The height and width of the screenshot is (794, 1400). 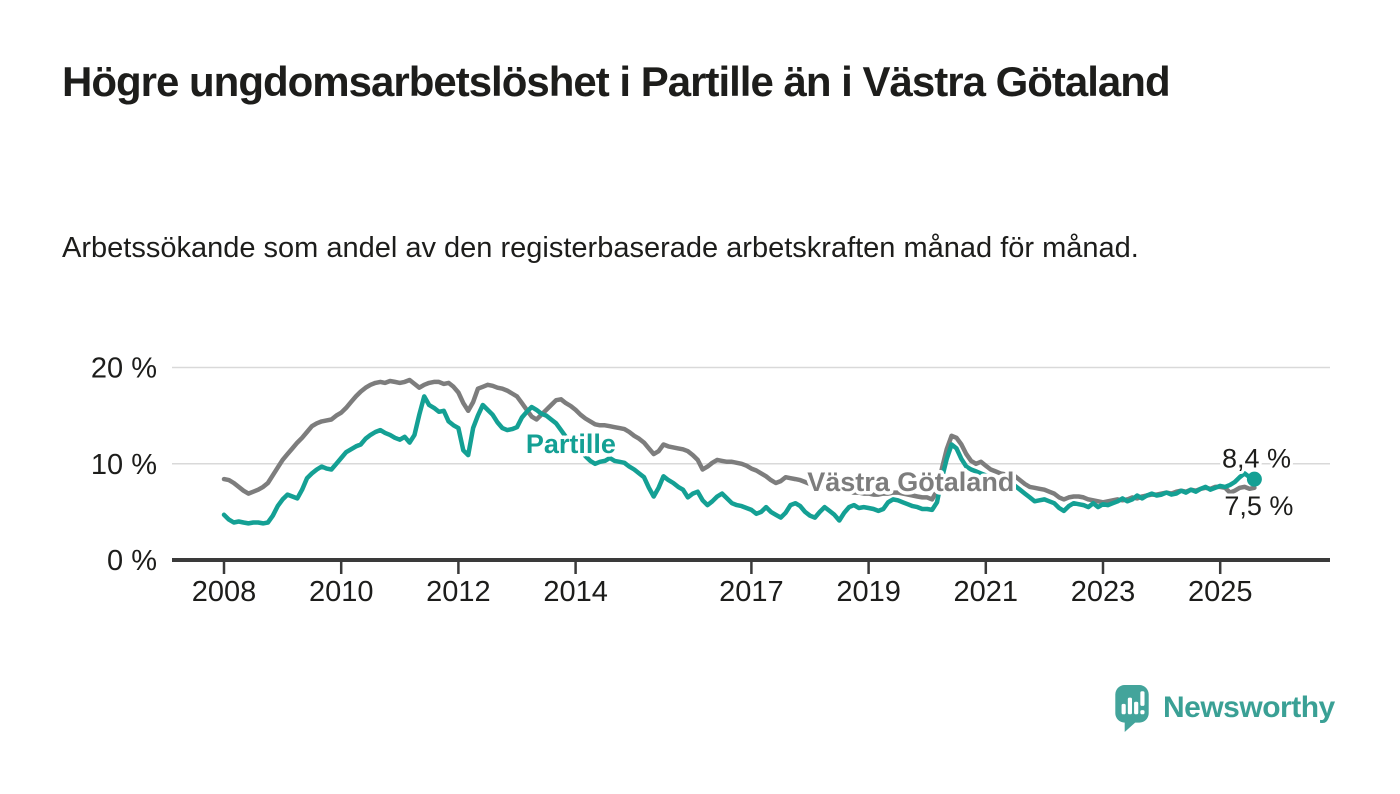 I want to click on bar-small, so click(x=1123, y=709).